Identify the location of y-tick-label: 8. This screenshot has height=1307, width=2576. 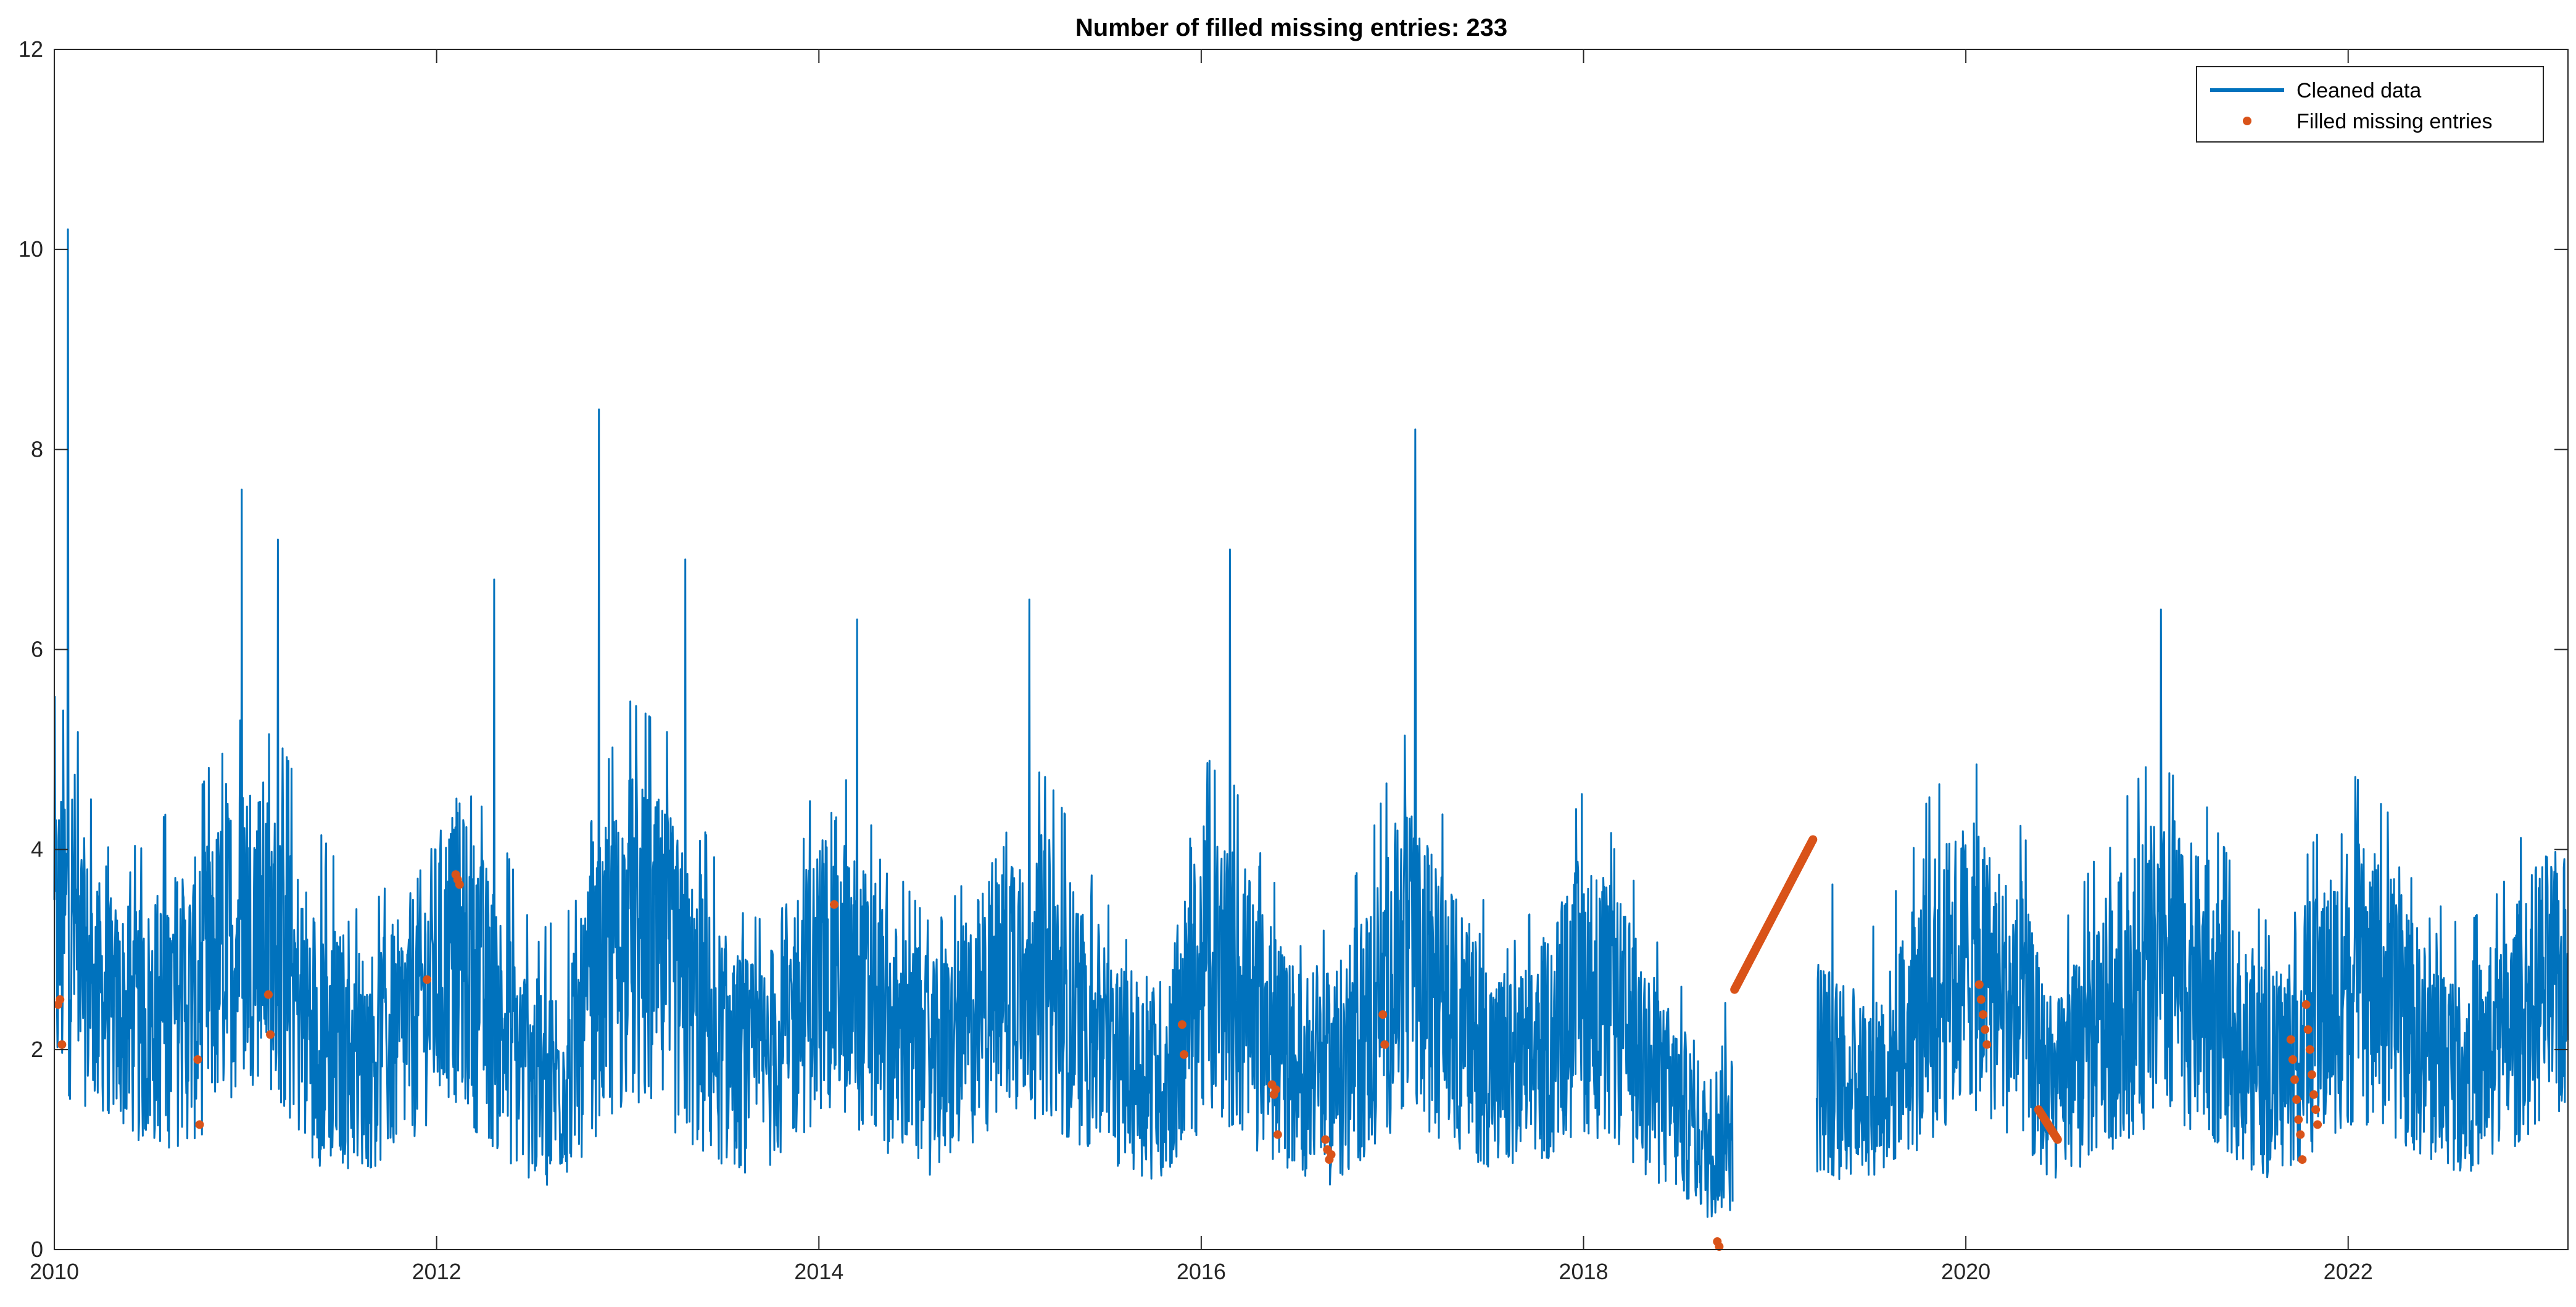
(37, 449).